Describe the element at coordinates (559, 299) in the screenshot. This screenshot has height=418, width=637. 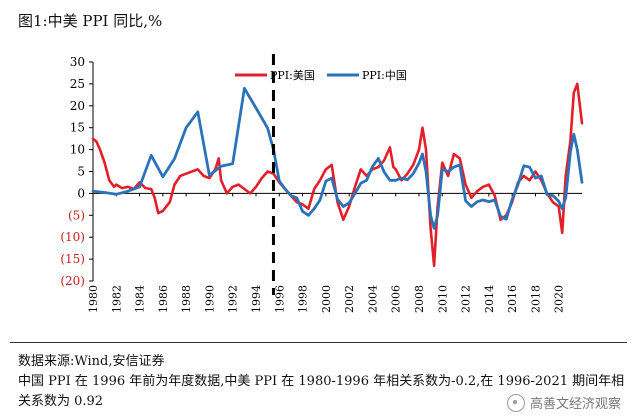
I see `x-tick-label: 2020` at that location.